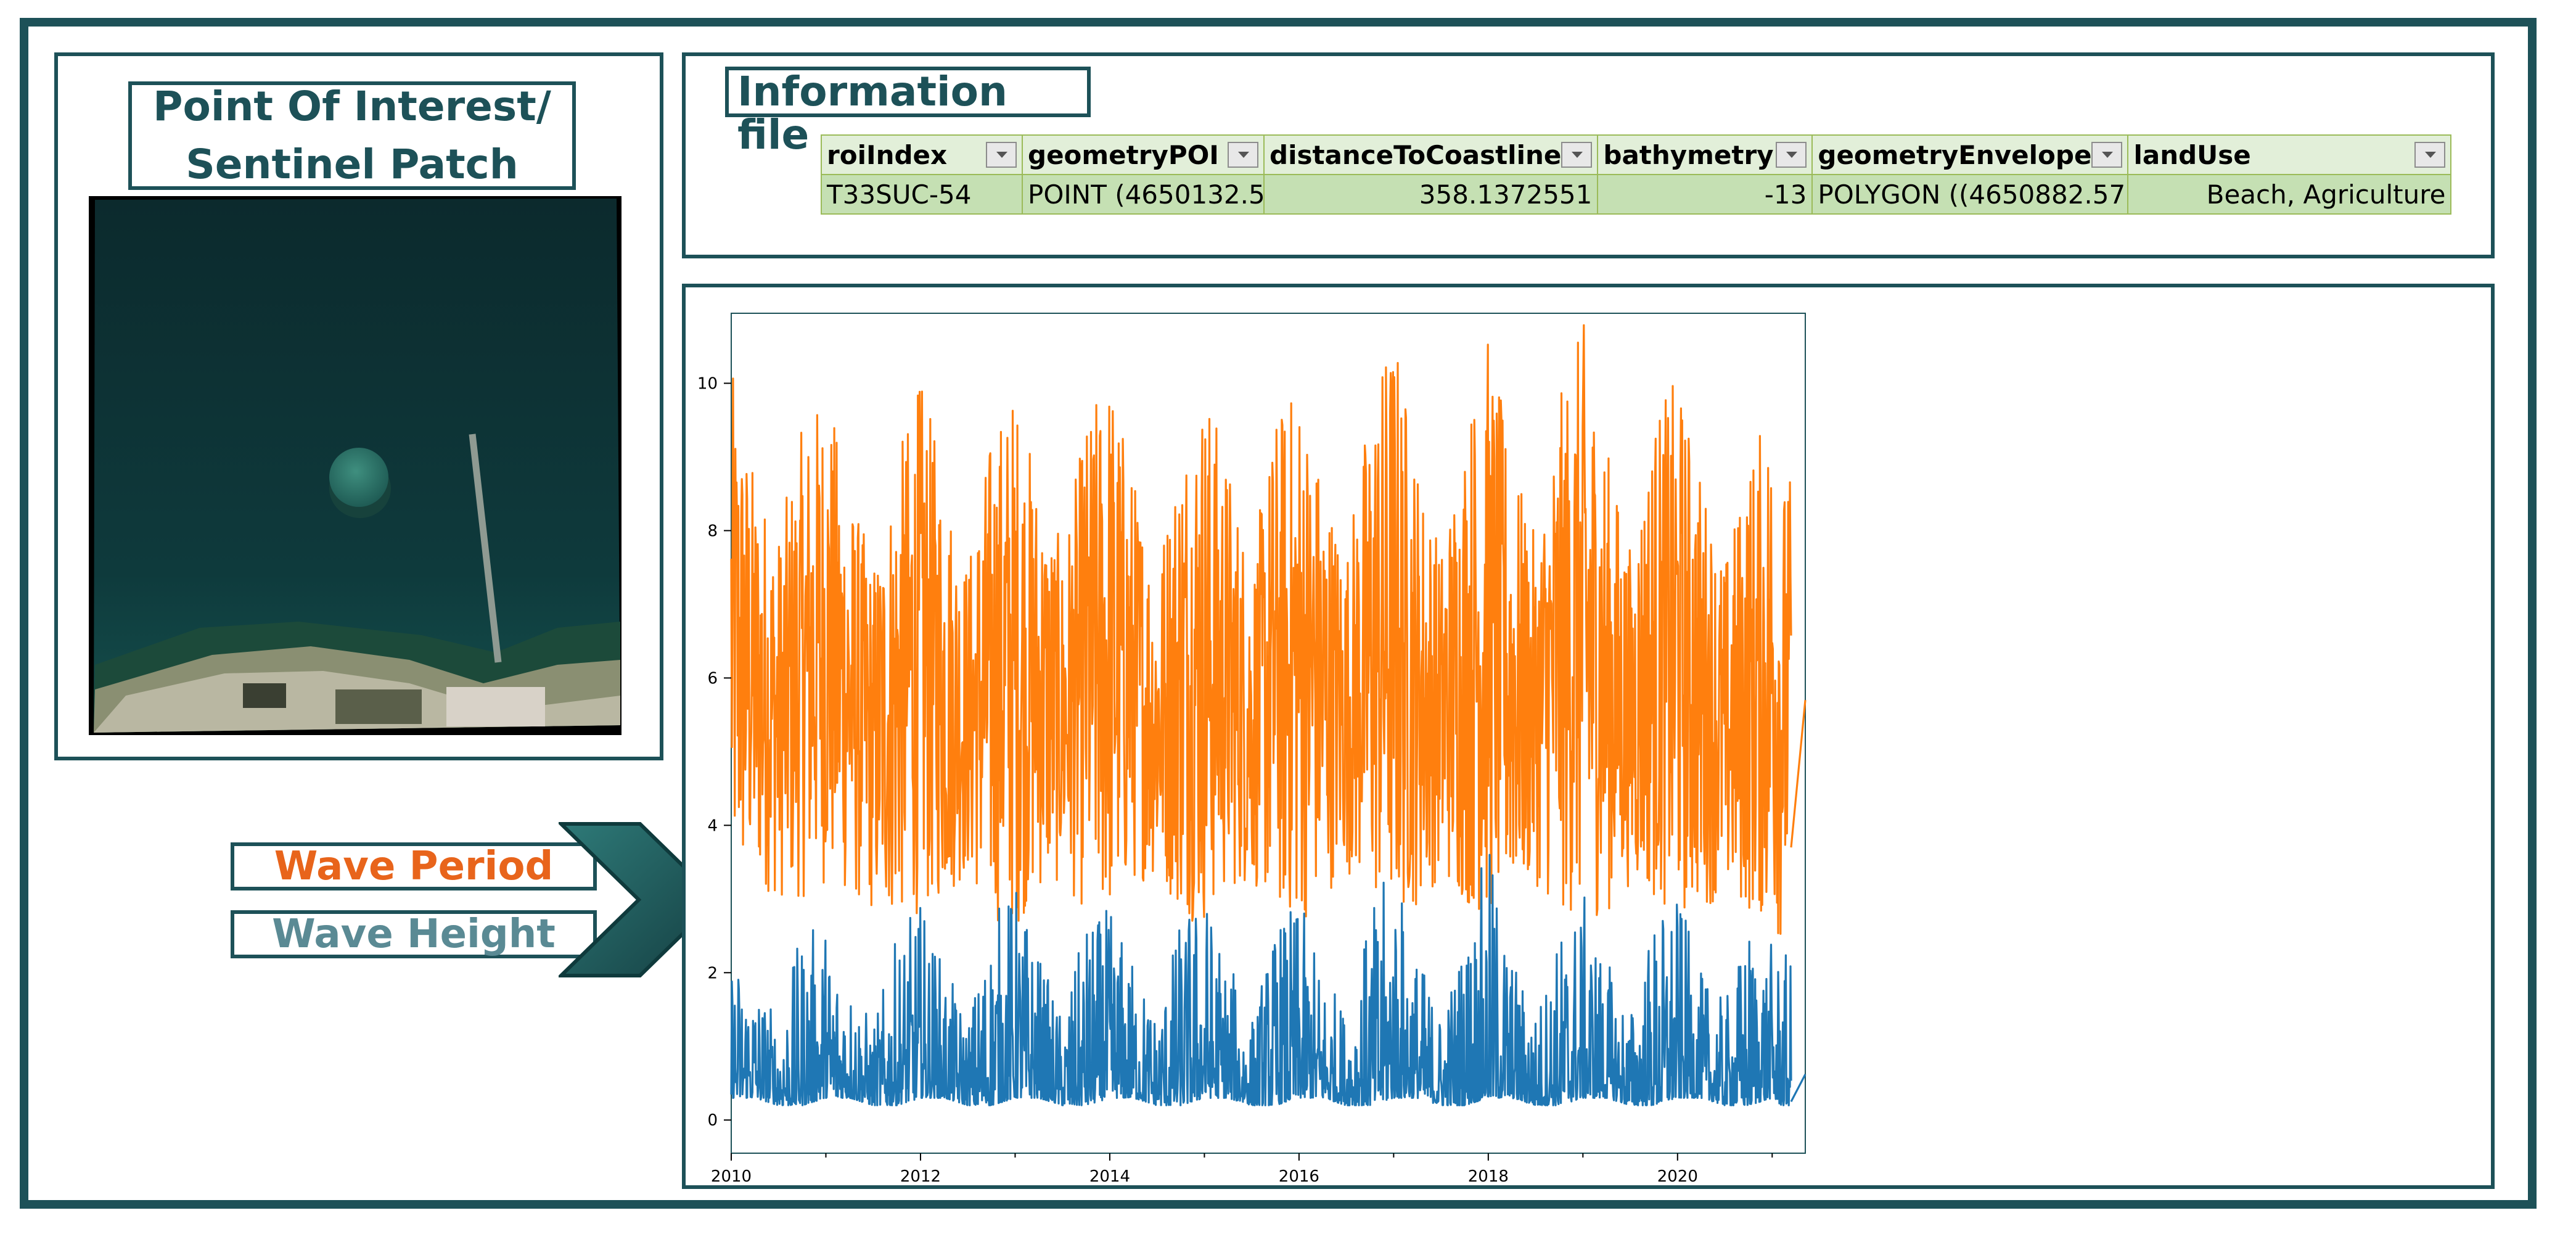 Image resolution: width=2576 pixels, height=1242 pixels. Describe the element at coordinates (1955, 155) in the screenshot. I see `col-label-geometryenvelope: geometryEnvelope` at that location.